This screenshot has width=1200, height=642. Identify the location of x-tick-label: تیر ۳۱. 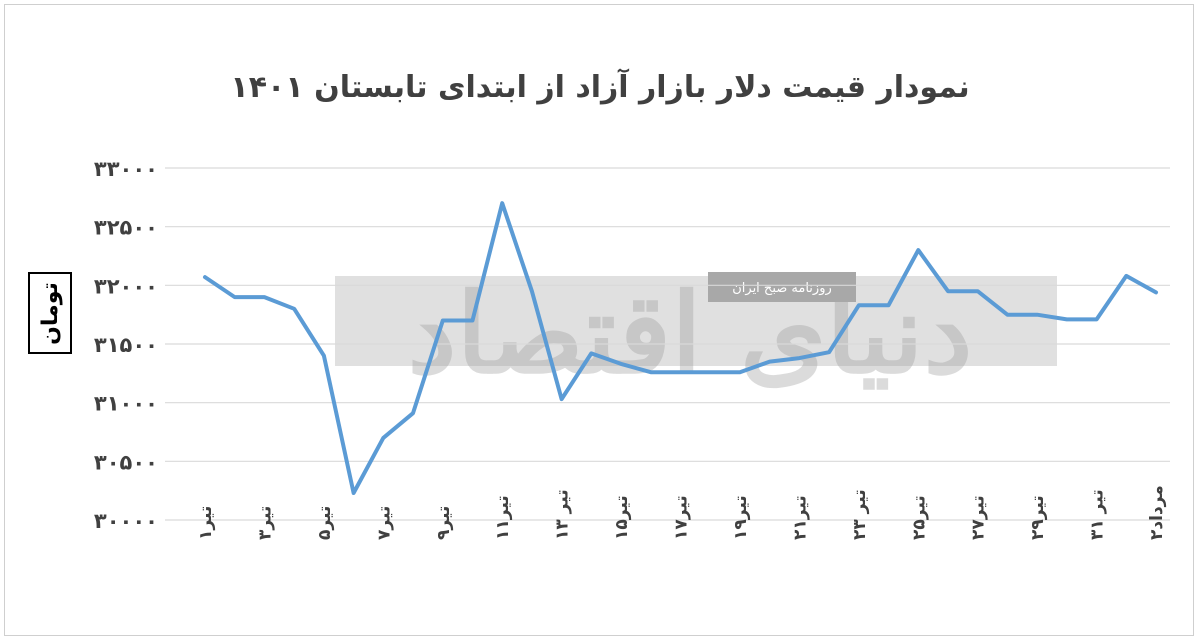
(1098, 514).